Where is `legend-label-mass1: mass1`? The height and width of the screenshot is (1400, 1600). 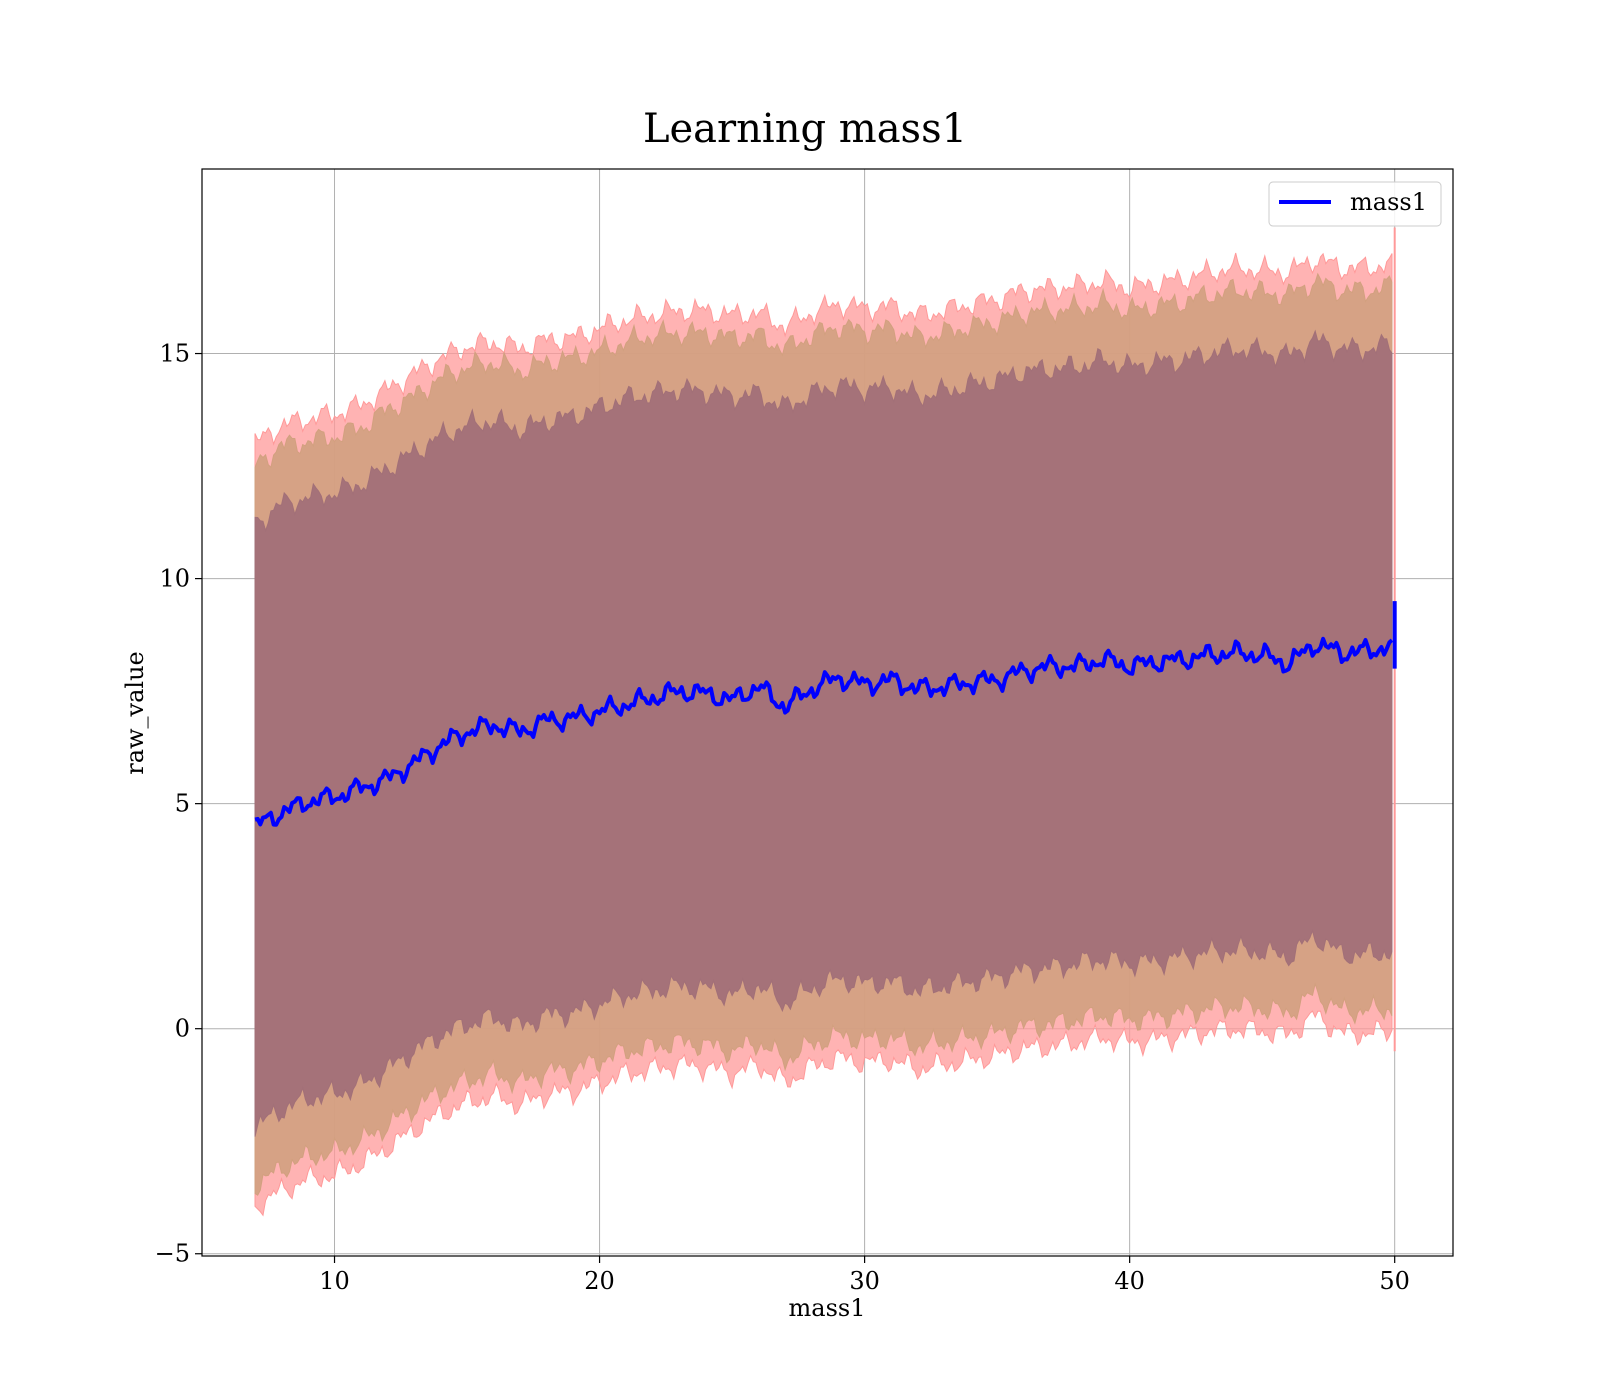 legend-label-mass1: mass1 is located at coordinates (1388, 202).